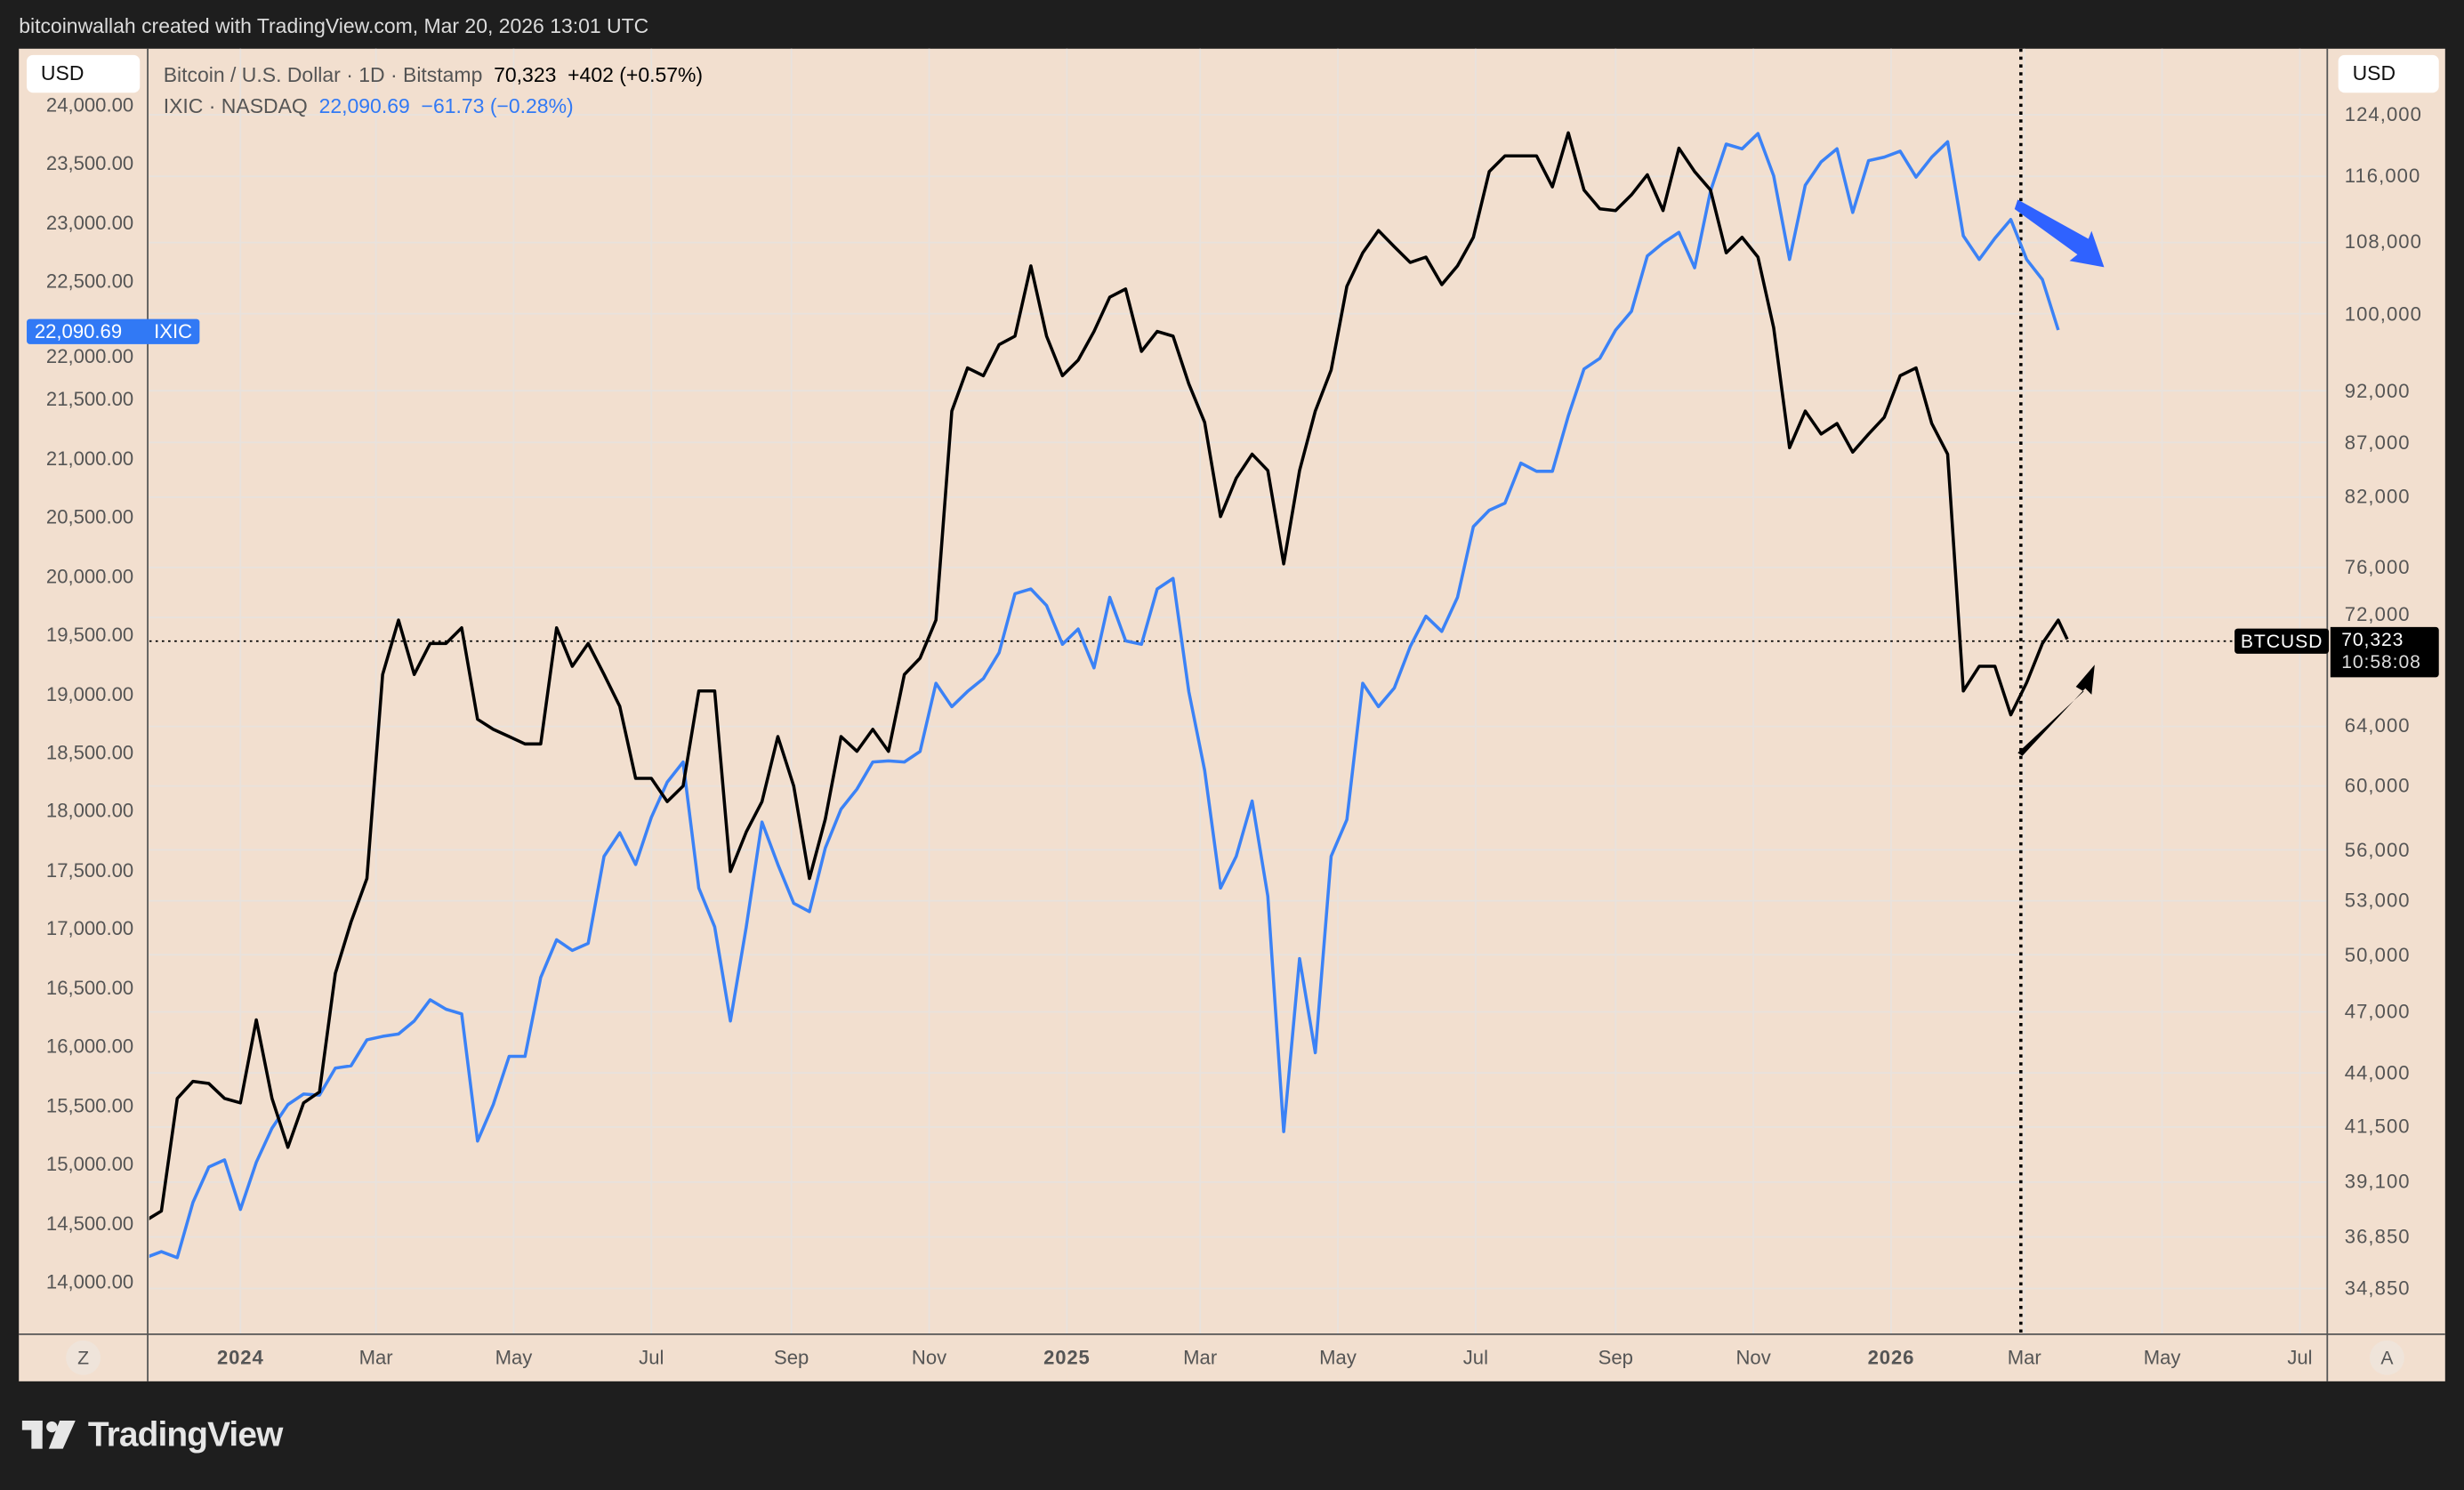  Describe the element at coordinates (2377, 1237) in the screenshot. I see `right-axis-tick-label: 36,850` at that location.